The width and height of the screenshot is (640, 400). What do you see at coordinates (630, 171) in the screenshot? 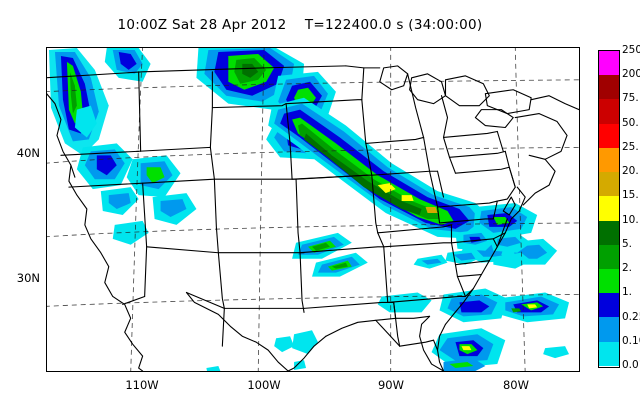
I see `colorbar-tick-label-5: 20.` at bounding box center [630, 171].